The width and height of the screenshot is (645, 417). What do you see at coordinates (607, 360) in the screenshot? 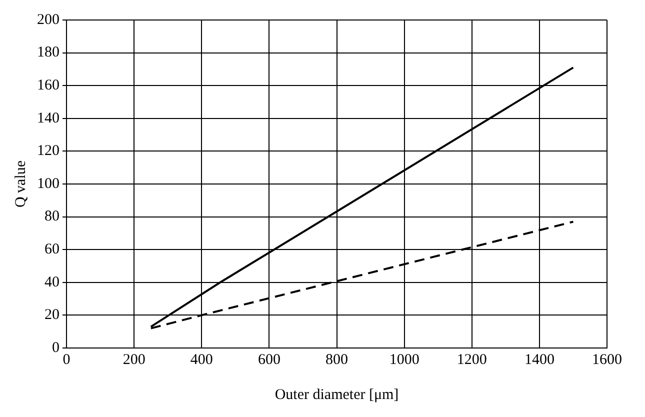
I see `x-tick-label: 1600` at bounding box center [607, 360].